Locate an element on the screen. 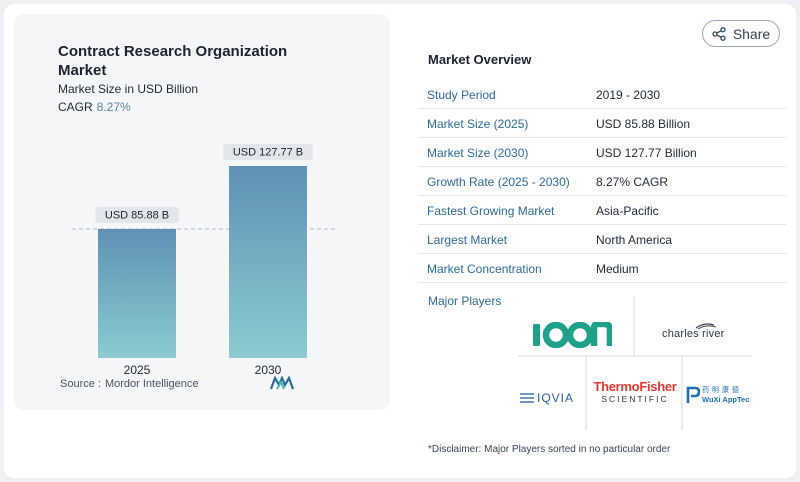 The height and width of the screenshot is (482, 800). overview-row-market-size-2030: Market Size (2030) USD 127.77 Billion is located at coordinates (602, 152).